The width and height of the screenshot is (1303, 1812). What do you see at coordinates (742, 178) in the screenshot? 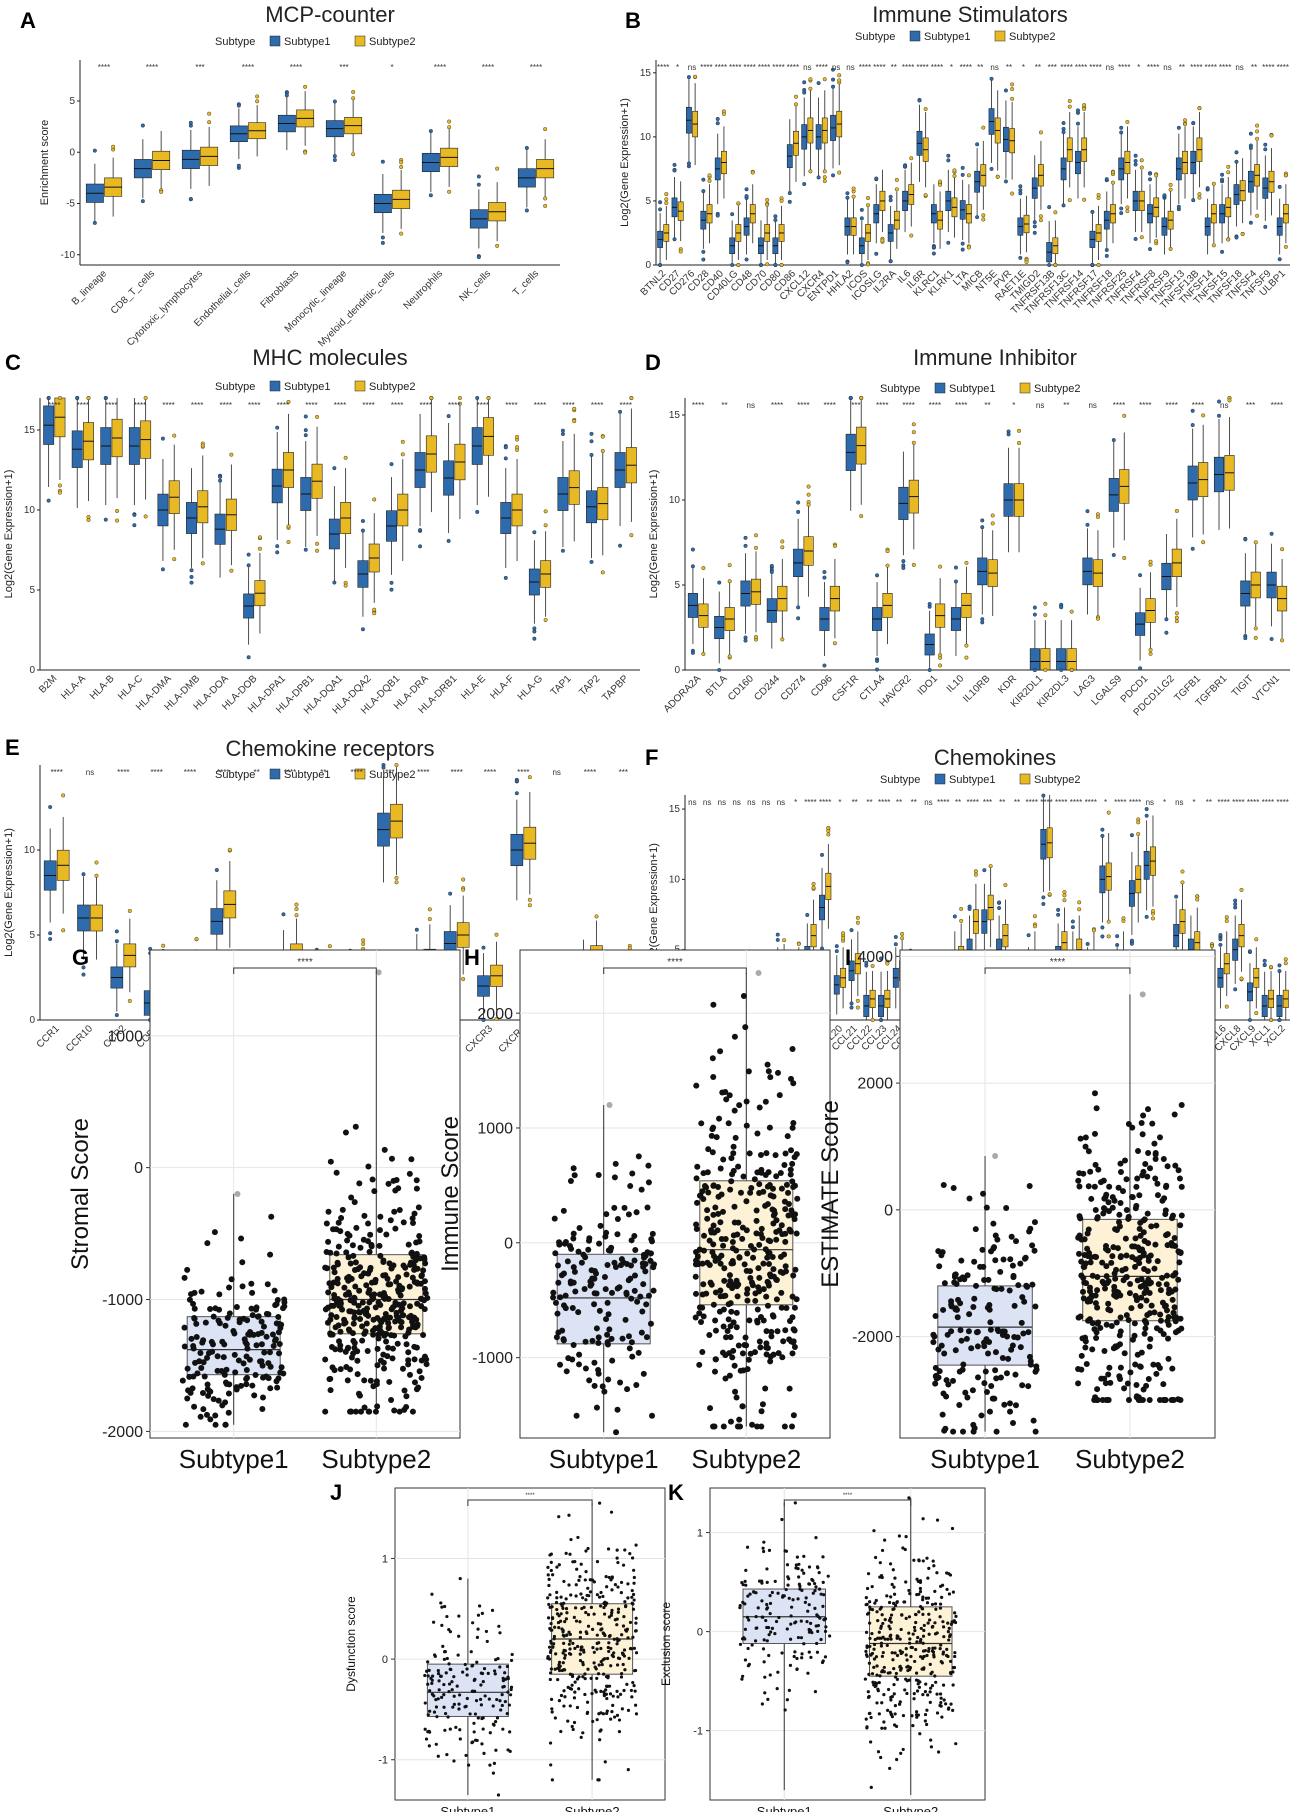
I see `category-group: ****CD48` at bounding box center [742, 178].